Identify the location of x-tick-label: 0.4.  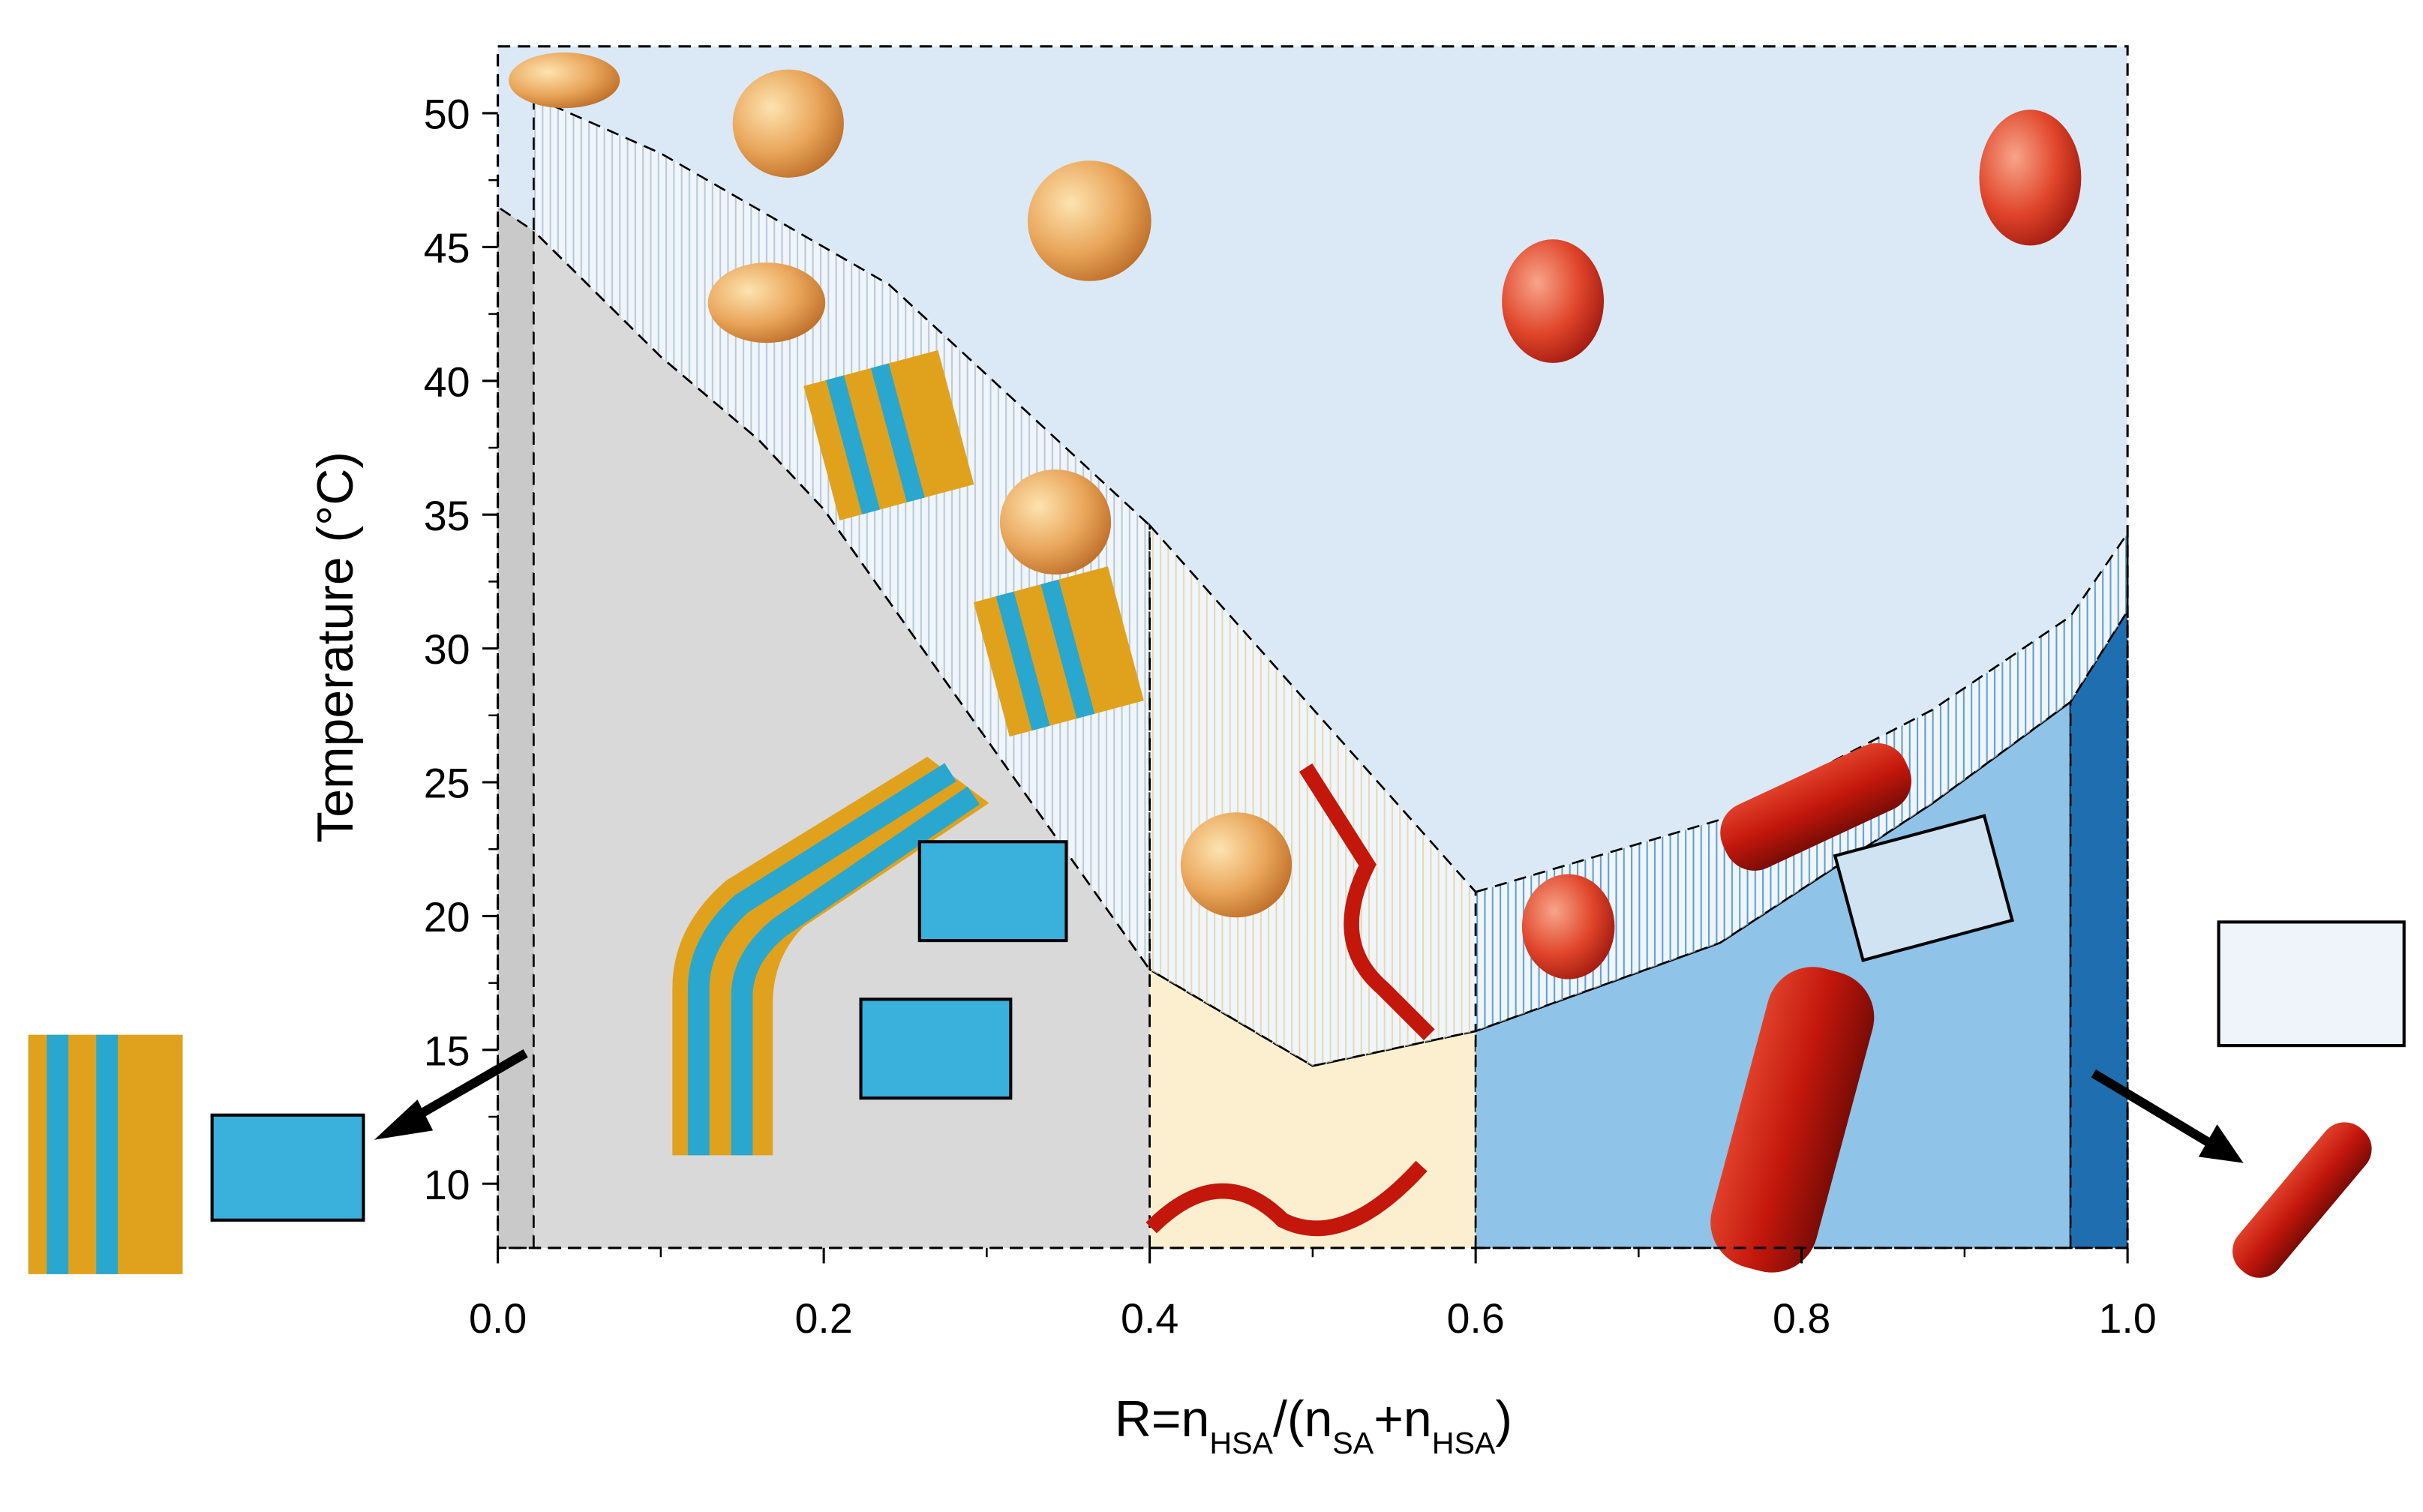
(1150, 1318).